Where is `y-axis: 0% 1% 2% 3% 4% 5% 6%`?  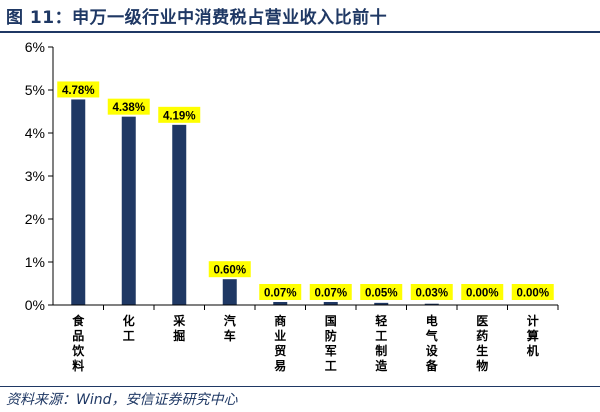
y-axis: 0% 1% 2% 3% 4% 5% 6% is located at coordinates (39, 176).